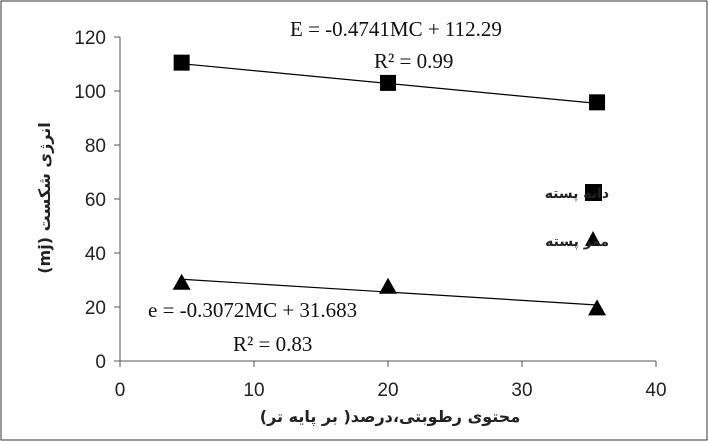 The height and width of the screenshot is (441, 708). Describe the element at coordinates (95, 308) in the screenshot. I see `y-tick-label: 20` at that location.